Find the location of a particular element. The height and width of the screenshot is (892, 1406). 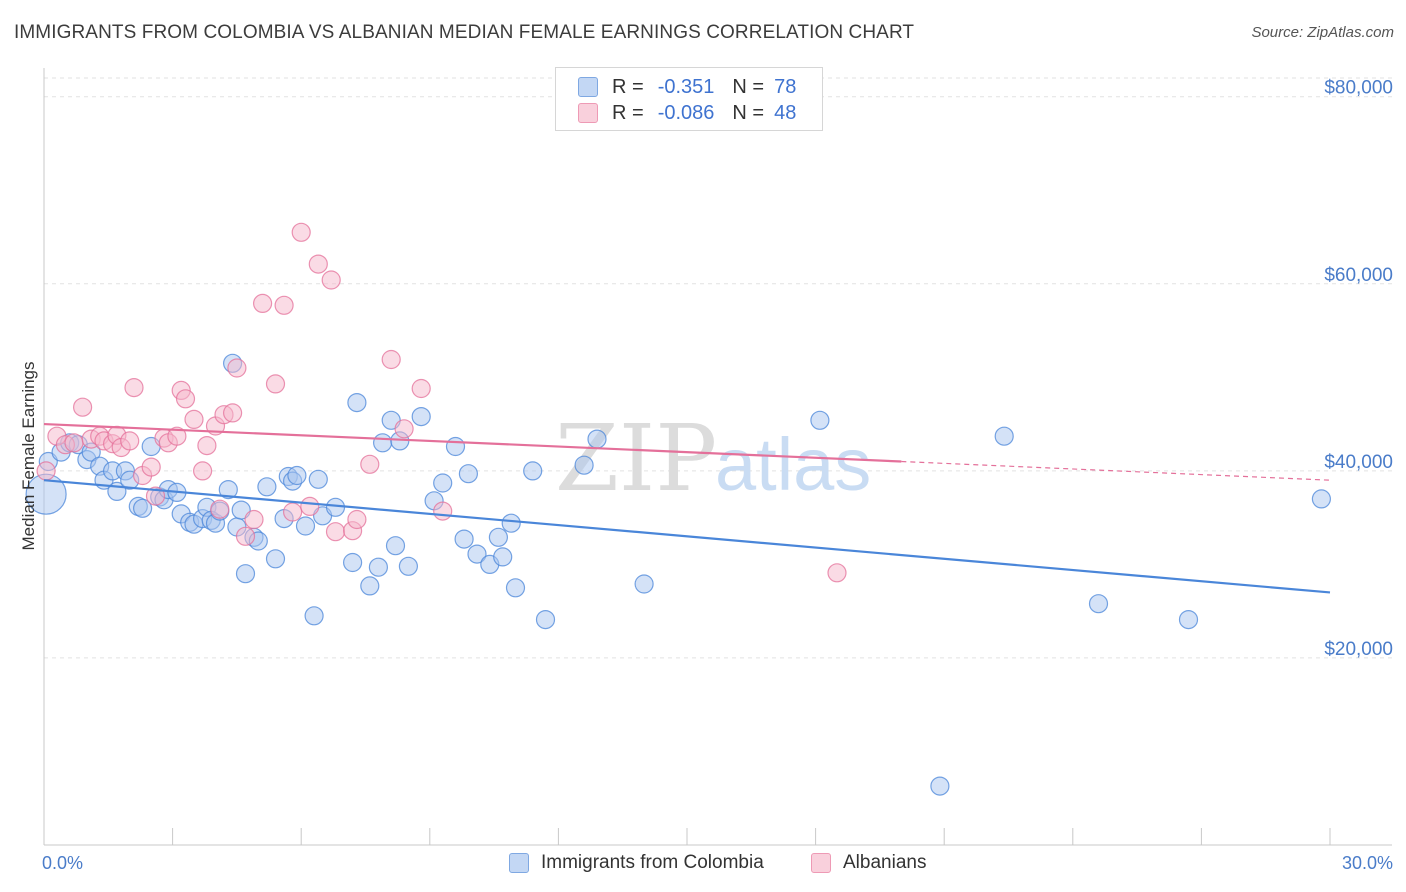

watermark: ZIP atlas is located at coordinates (713, 458).